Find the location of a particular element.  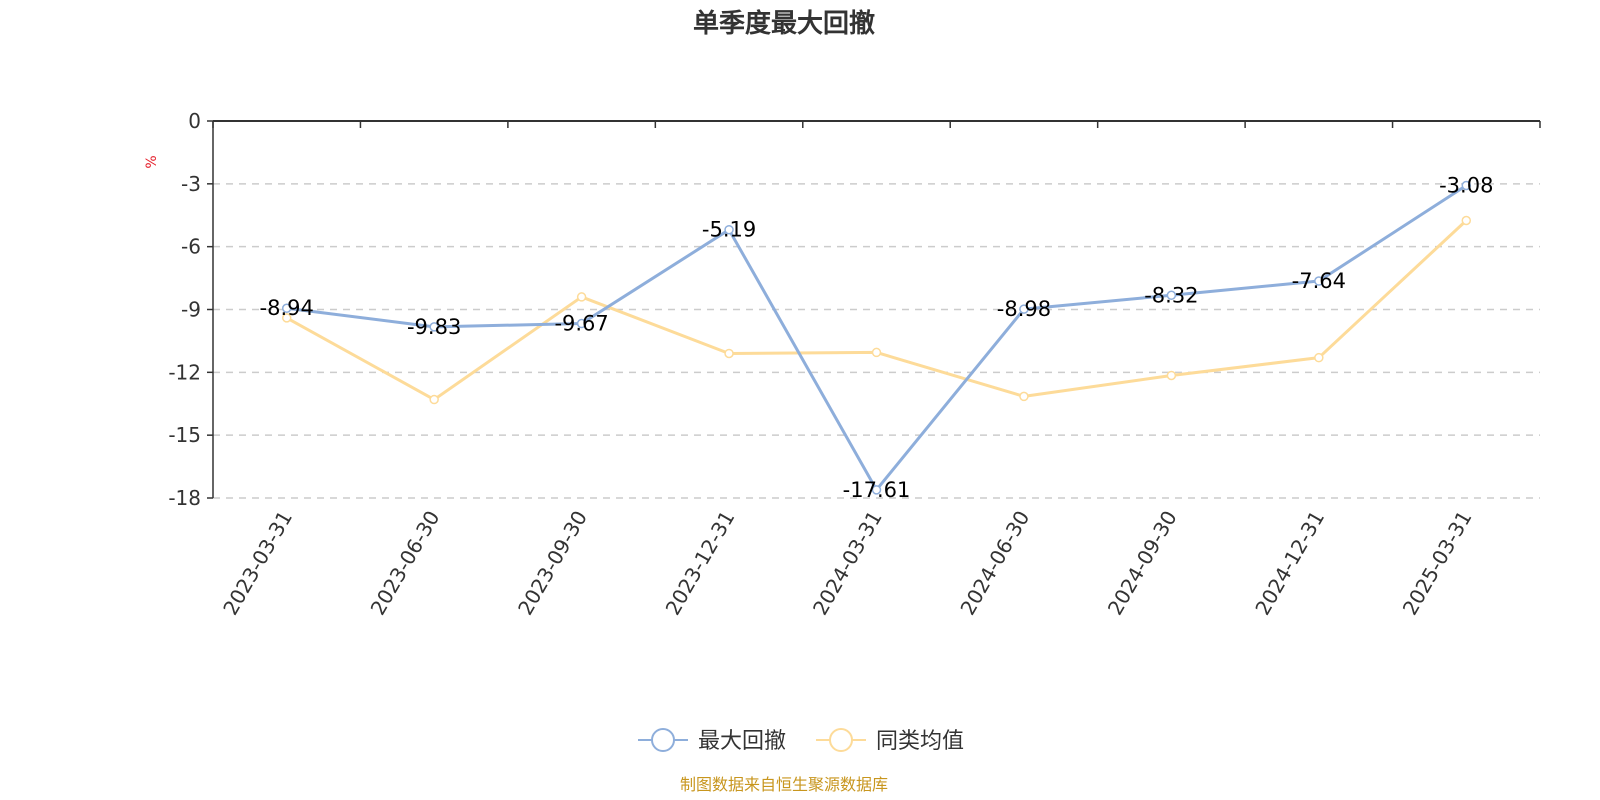

legend-label: 最大回撤 is located at coordinates (742, 741).